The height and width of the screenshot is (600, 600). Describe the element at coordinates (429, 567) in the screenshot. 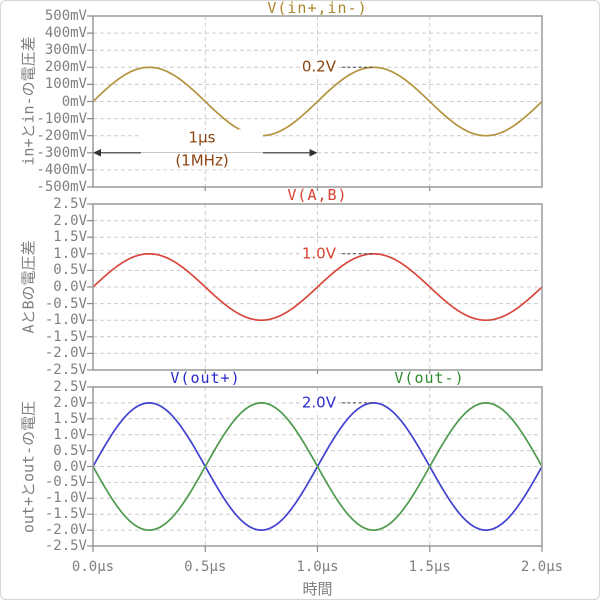

I see `x-tick-label: 1.5μs` at that location.